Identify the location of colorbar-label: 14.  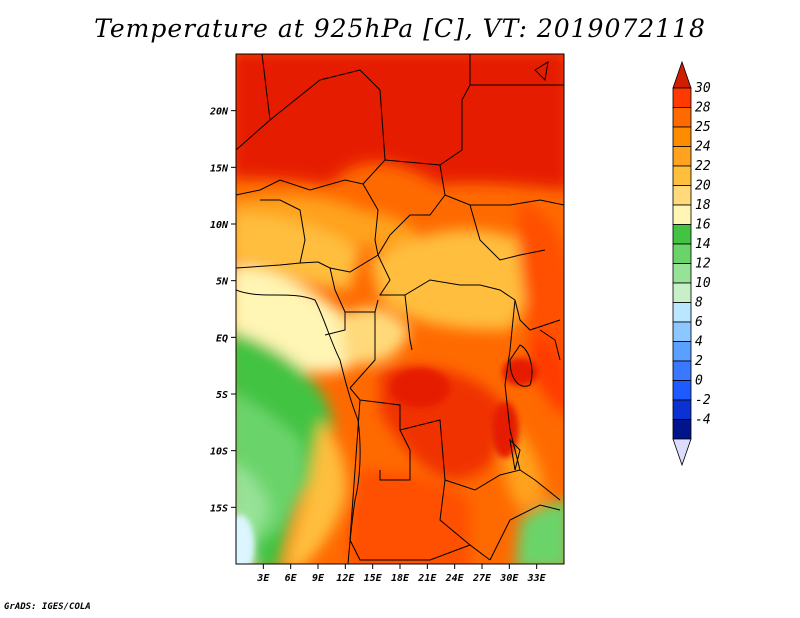
(703, 244).